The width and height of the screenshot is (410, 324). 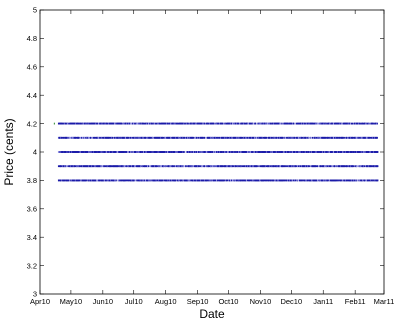 I want to click on y-tick-label: 4, so click(x=35, y=152).